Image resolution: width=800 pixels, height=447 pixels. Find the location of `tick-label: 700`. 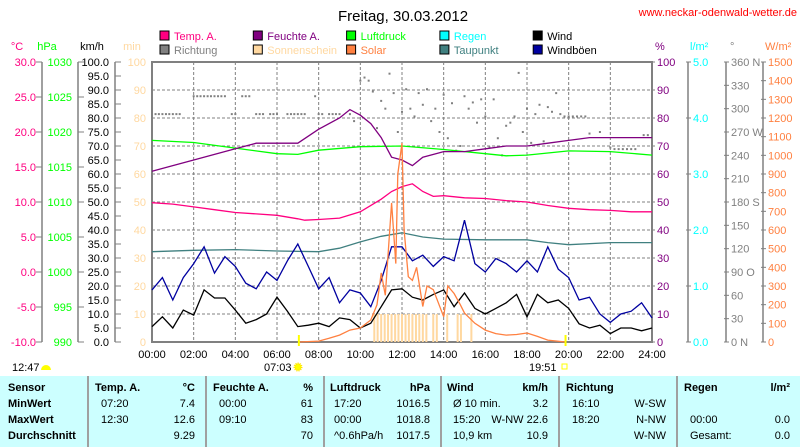

tick-label: 700 is located at coordinates (777, 212).